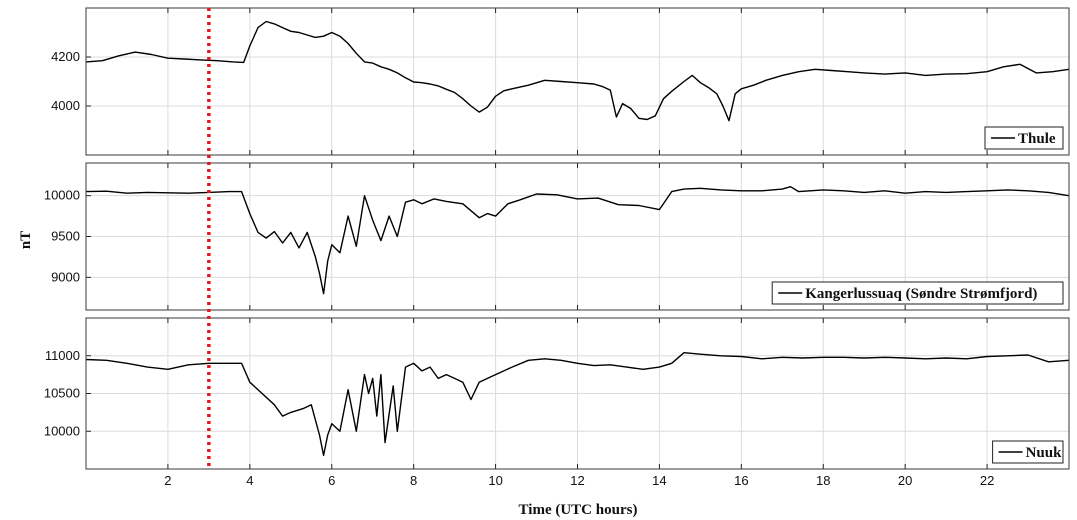 This screenshot has height=520, width=1077. Describe the element at coordinates (659, 480) in the screenshot. I see `x-tick-label: 14` at that location.